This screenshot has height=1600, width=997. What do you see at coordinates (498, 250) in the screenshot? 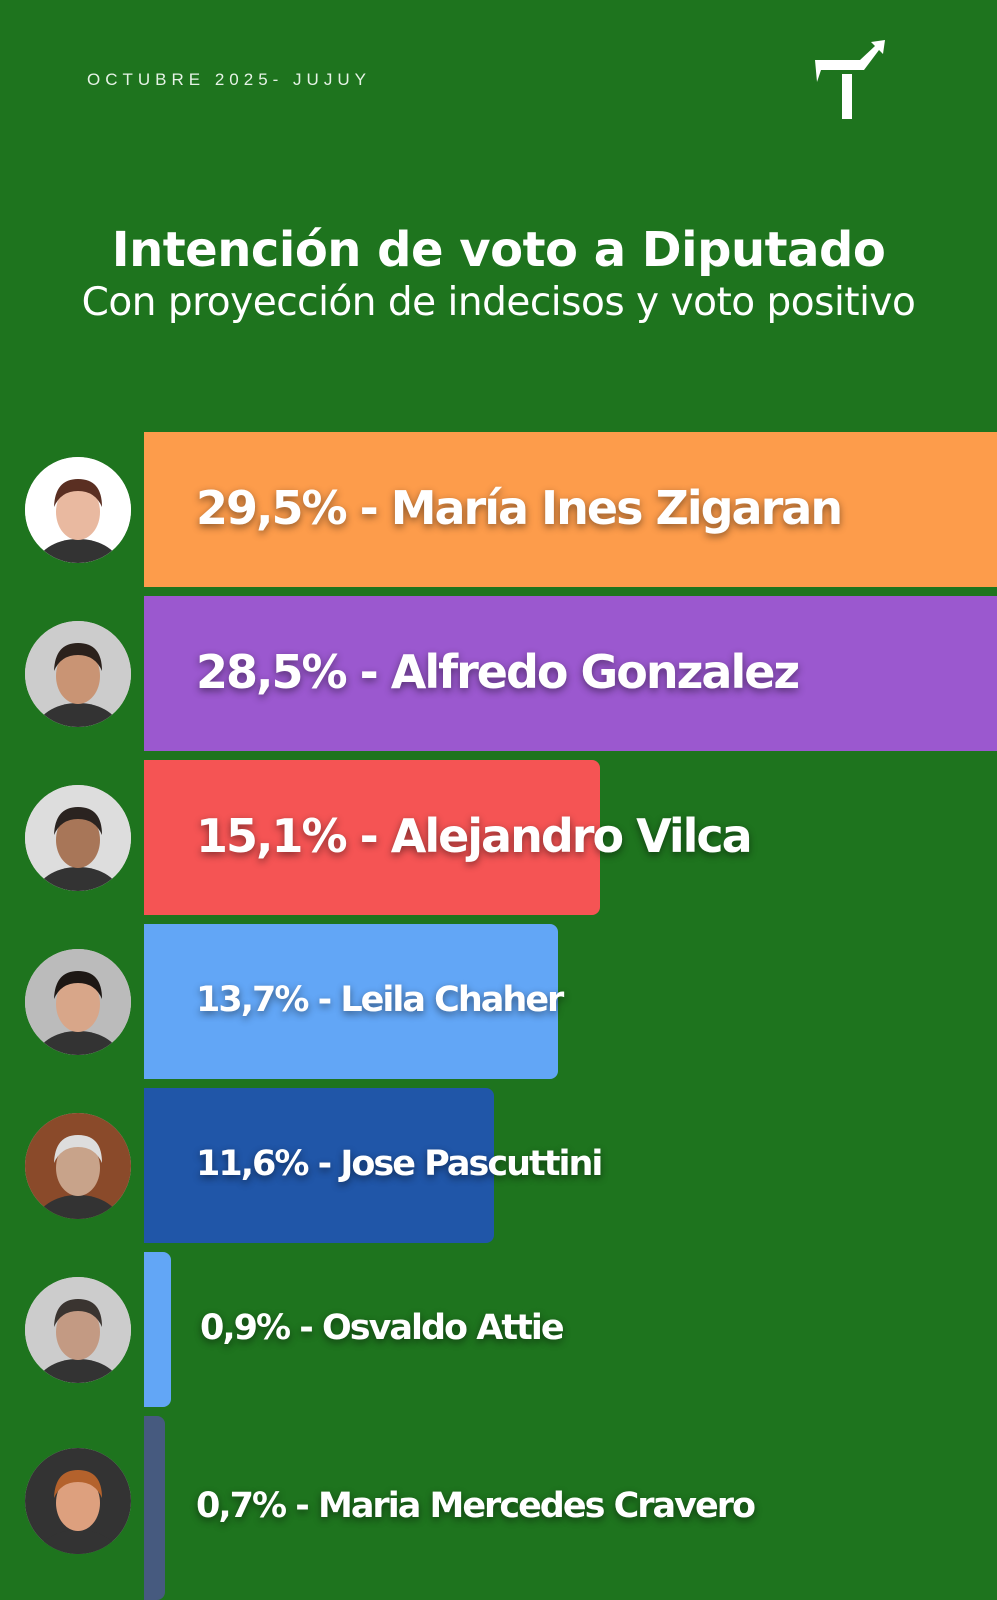
I see `chart-title: Intención de voto a Diputado` at bounding box center [498, 250].